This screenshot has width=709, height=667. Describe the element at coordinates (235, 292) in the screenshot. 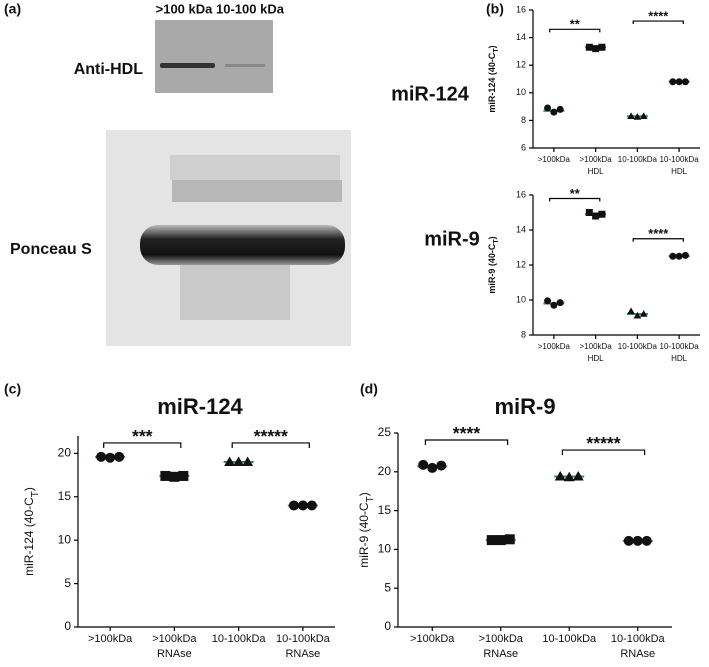

I see `blot-smear` at that location.